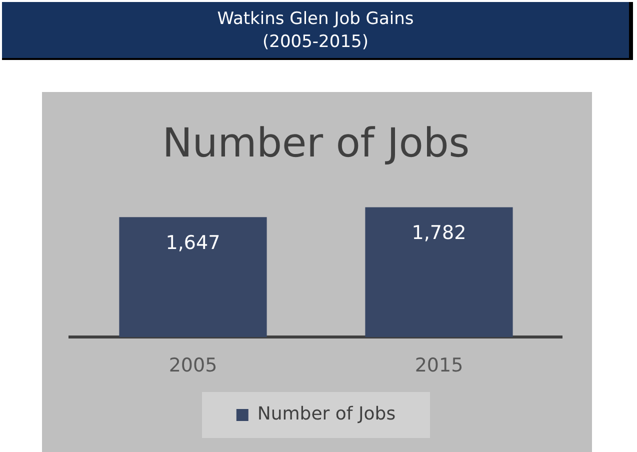  I want to click on data-label: 1,647, so click(193, 243).